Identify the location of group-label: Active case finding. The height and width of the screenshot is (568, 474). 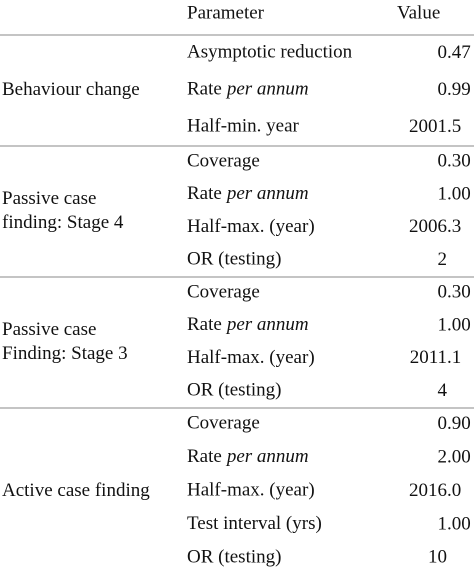
(76, 490).